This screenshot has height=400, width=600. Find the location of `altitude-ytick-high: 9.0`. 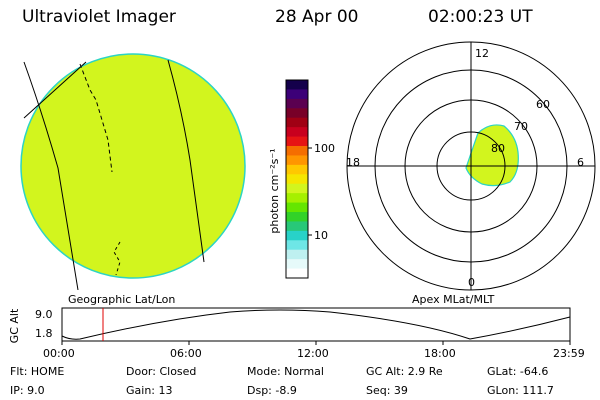

altitude-ytick-high: 9.0 is located at coordinates (44, 314).